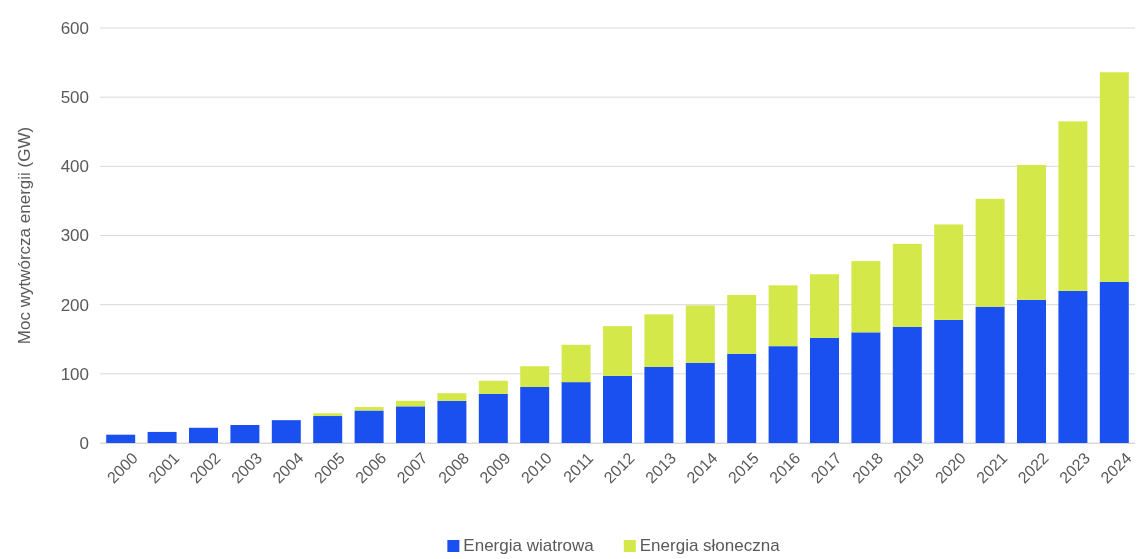 The image size is (1147, 559). I want to click on y-tick-label: 0, so click(84, 443).